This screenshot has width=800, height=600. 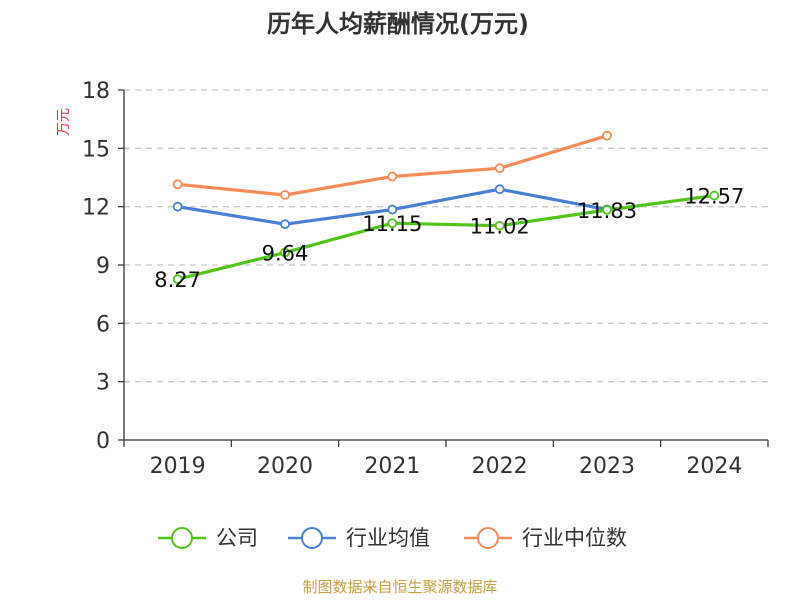 I want to click on x-tick-label: 2024, so click(x=714, y=466).